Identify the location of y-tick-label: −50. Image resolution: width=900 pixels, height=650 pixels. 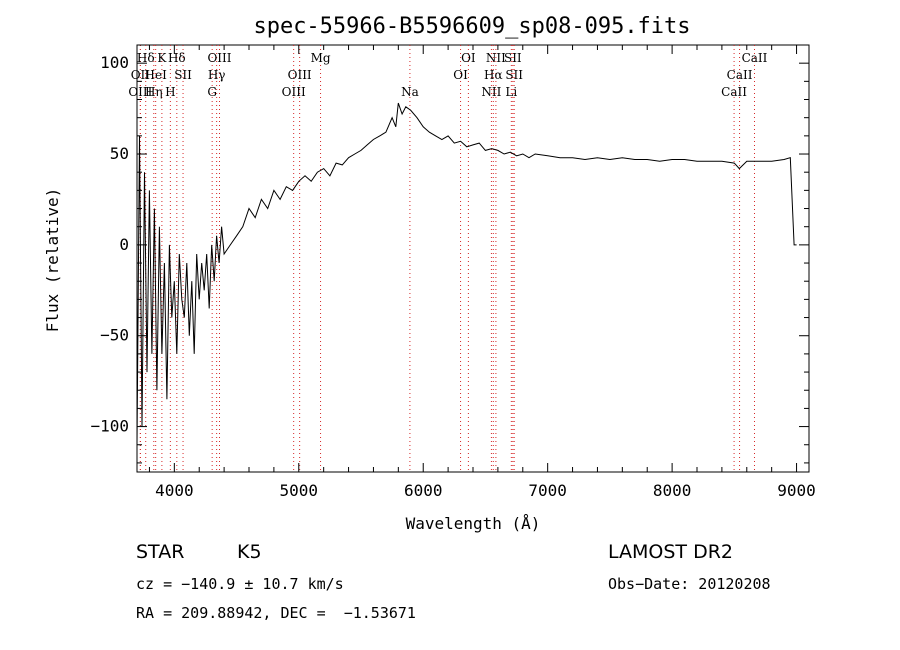
(114, 335).